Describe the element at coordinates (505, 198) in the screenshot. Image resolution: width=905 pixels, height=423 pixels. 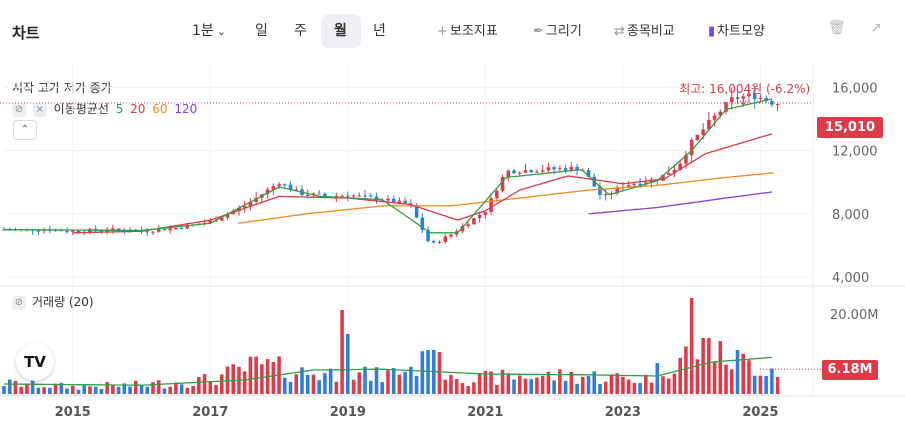
I see `ma60-line` at that location.